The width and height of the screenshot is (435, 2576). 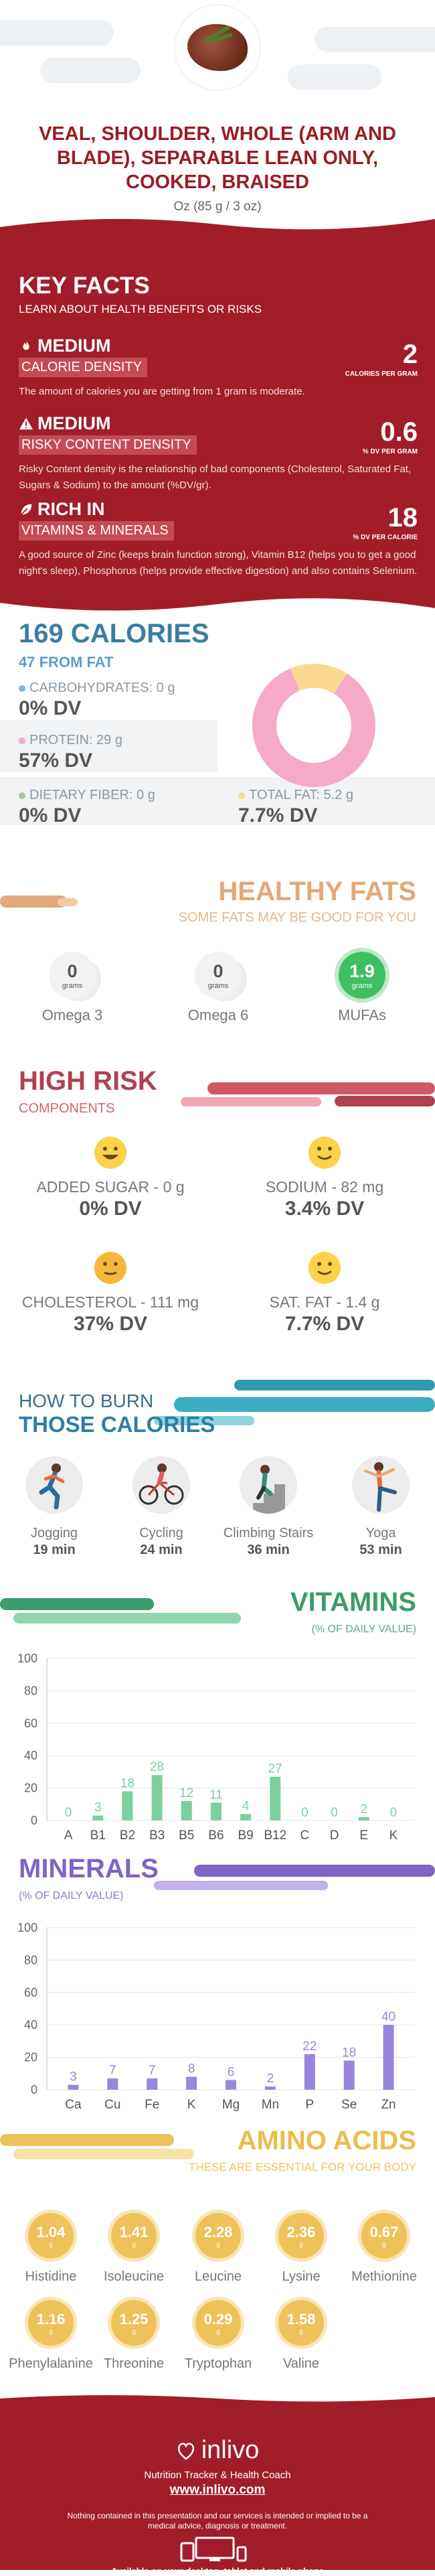 What do you see at coordinates (217, 2549) in the screenshot?
I see `devices-icon` at bounding box center [217, 2549].